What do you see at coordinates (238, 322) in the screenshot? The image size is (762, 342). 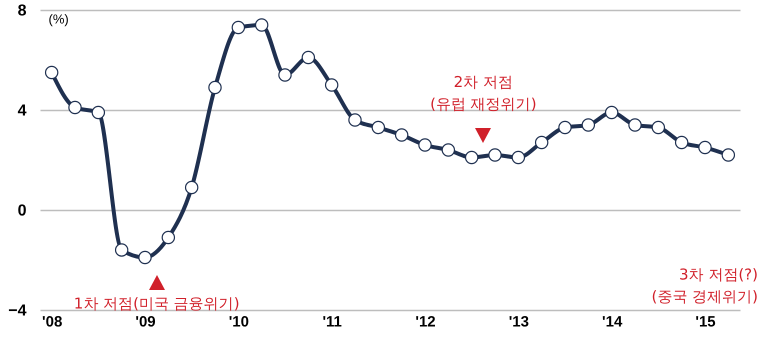 I see `x-tick-label: '10` at bounding box center [238, 322].